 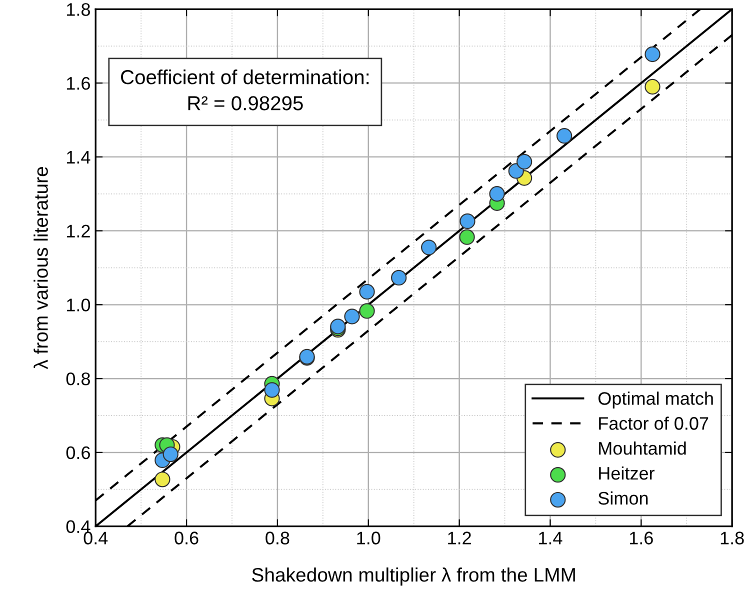 I want to click on y-tick-label: 0.6, so click(x=78, y=453).